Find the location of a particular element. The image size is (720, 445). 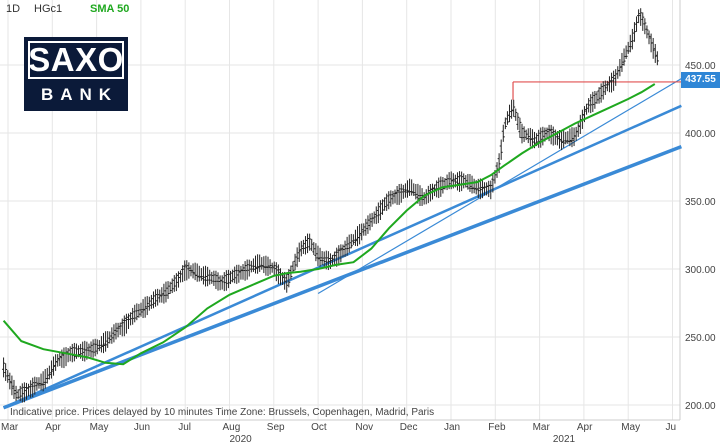

x-tick-label: Dec is located at coordinates (409, 427).